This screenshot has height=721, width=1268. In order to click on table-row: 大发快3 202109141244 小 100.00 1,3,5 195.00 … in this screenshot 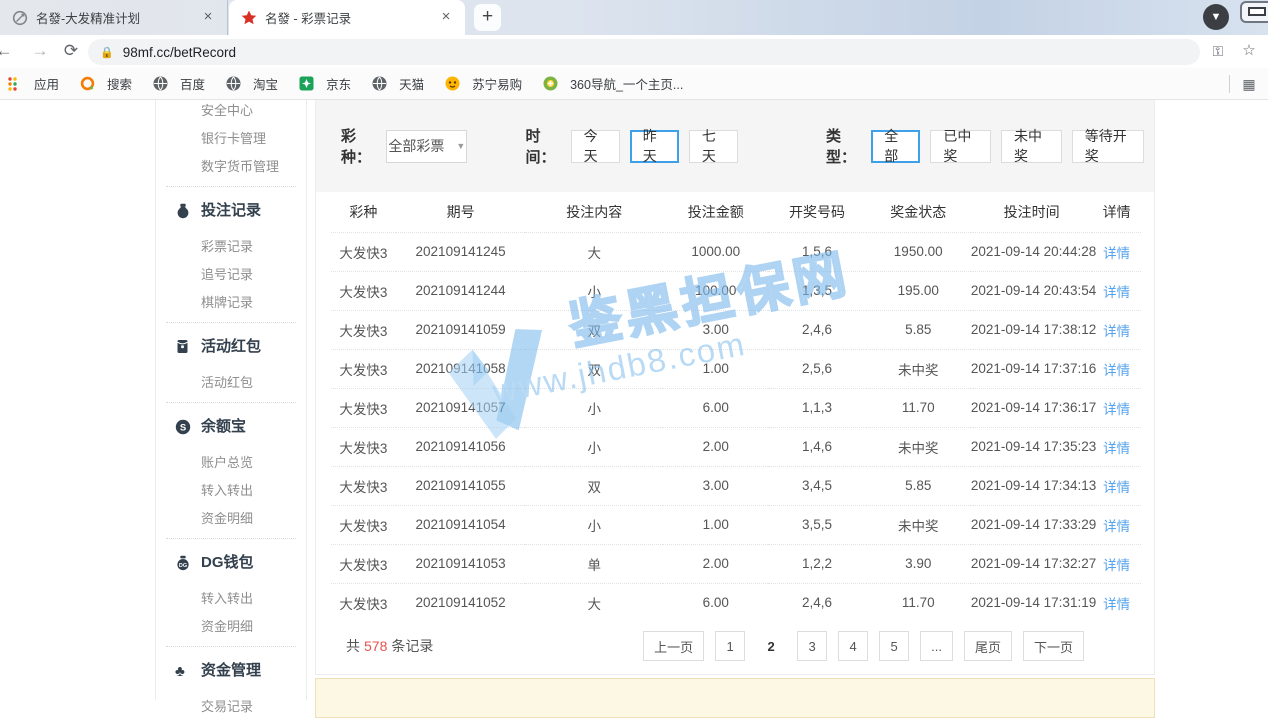, I will do `click(736, 290)`.